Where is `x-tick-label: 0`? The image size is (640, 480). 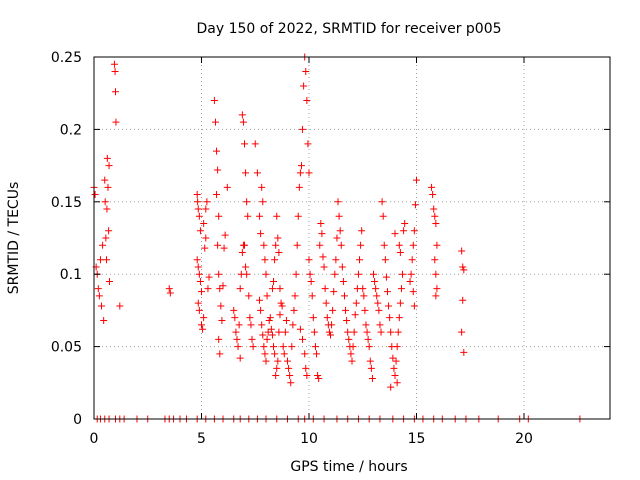
x-tick-label: 0 is located at coordinates (94, 439).